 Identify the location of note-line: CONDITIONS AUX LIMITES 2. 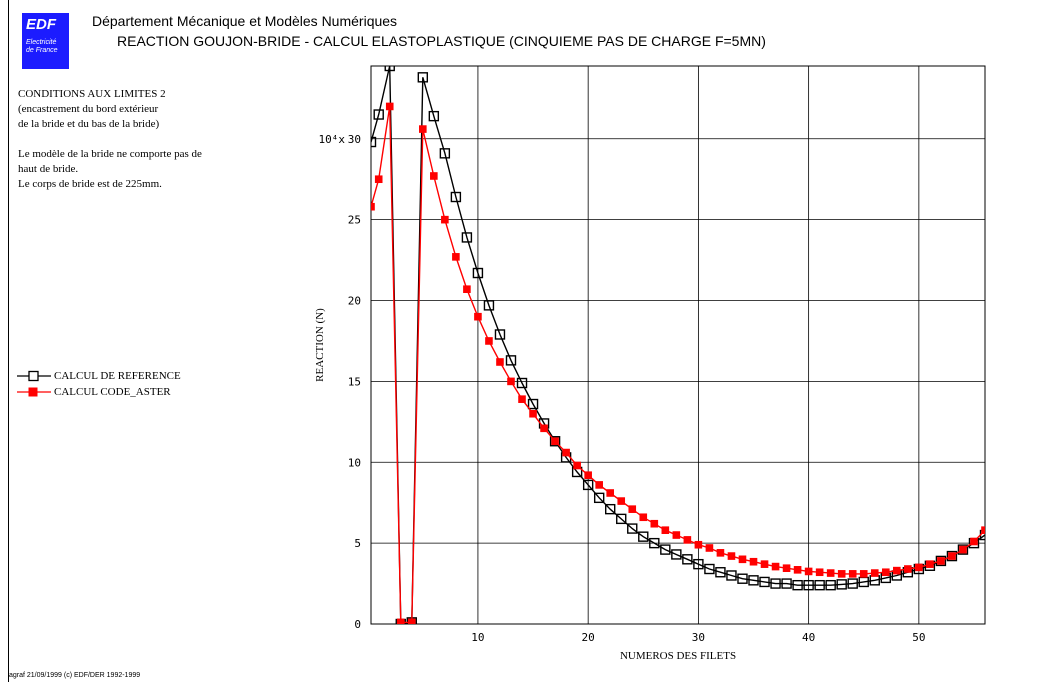
(92, 94).